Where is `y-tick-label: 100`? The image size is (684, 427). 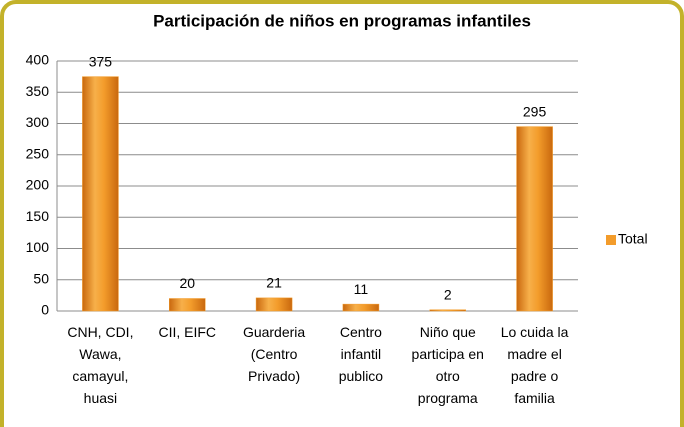
y-tick-label: 100 is located at coordinates (38, 247).